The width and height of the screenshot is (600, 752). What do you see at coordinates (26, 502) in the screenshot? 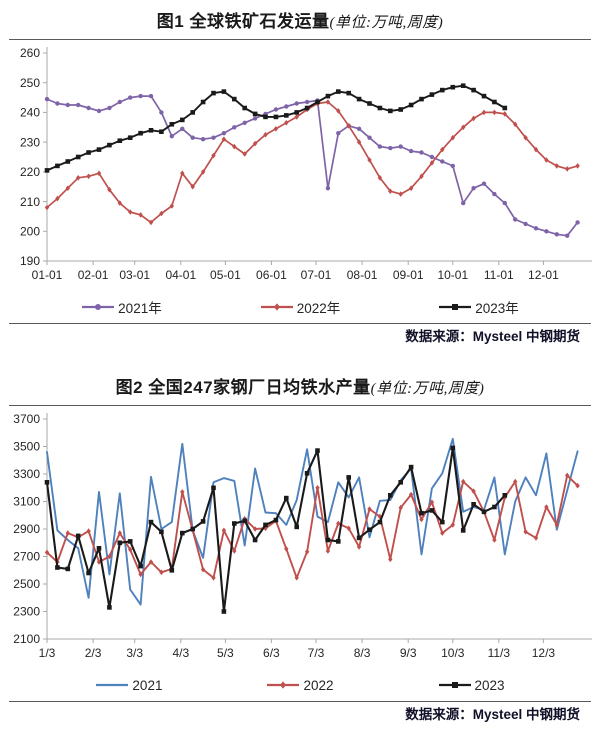
I see `y-tick-label: 3100` at bounding box center [26, 502].